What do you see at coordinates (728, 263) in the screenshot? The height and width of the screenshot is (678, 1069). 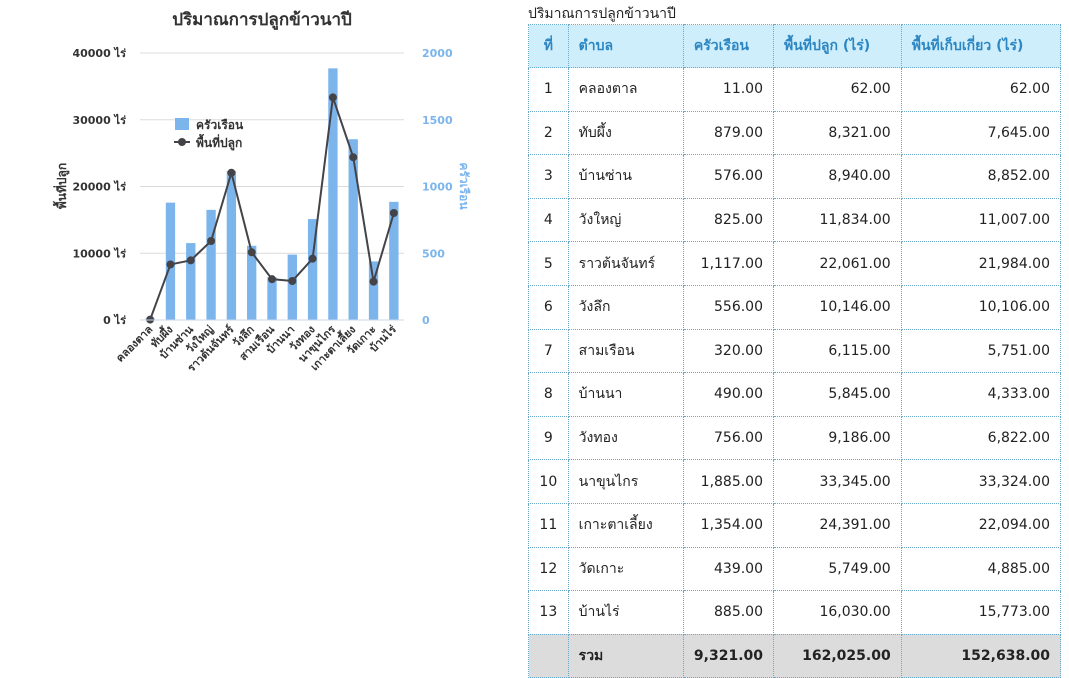 I see `cell-households: 1,117.00` at bounding box center [728, 263].